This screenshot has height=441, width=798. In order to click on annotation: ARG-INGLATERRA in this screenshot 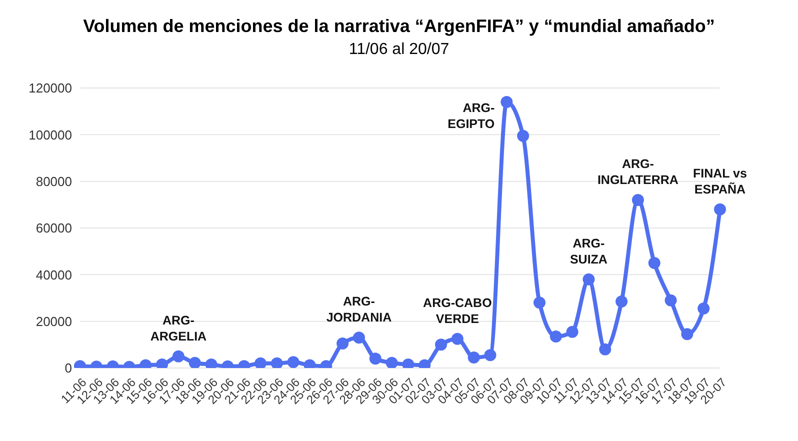, I will do `click(637, 172)`.